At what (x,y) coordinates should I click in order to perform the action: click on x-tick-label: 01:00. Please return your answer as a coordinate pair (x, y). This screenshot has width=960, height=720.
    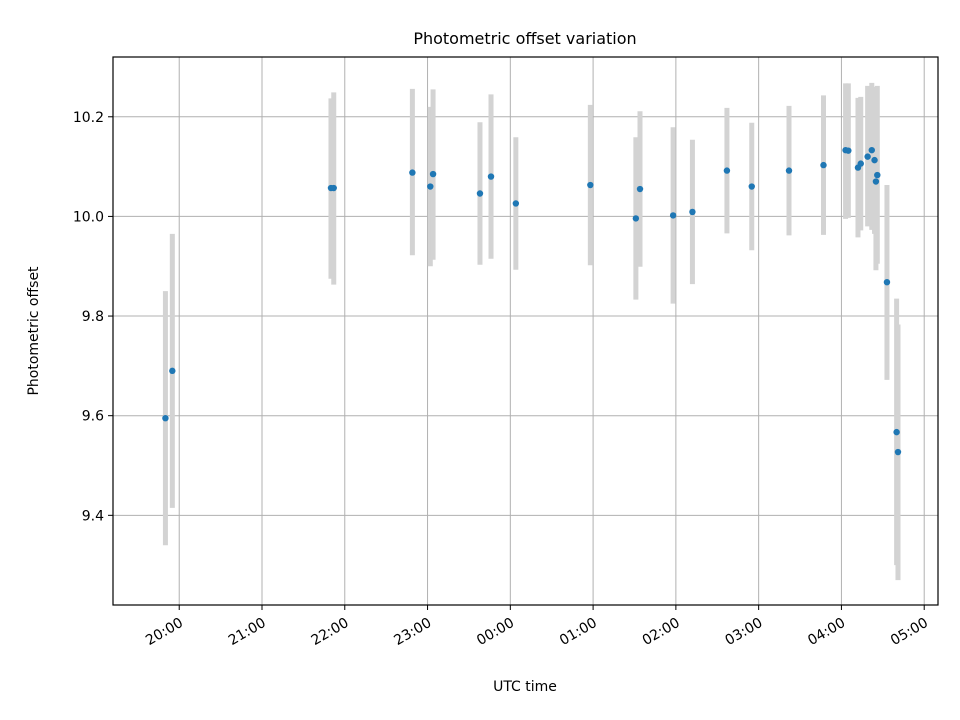
    Looking at the image, I should click on (578, 632).